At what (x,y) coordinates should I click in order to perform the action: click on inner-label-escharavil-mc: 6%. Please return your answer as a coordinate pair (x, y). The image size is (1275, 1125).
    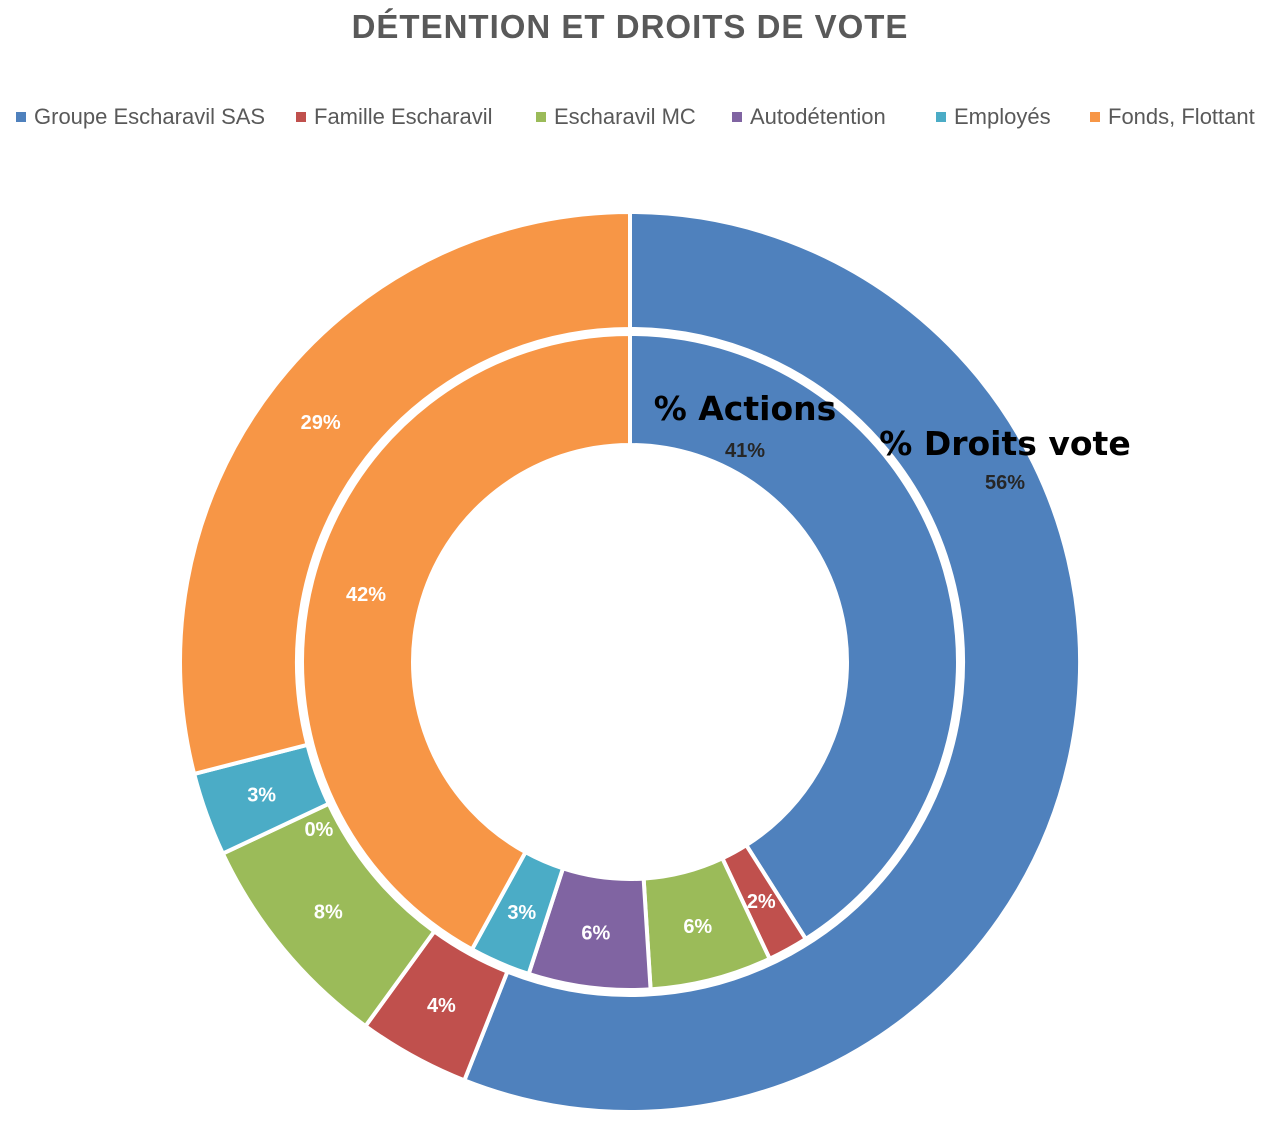
    Looking at the image, I should click on (697, 927).